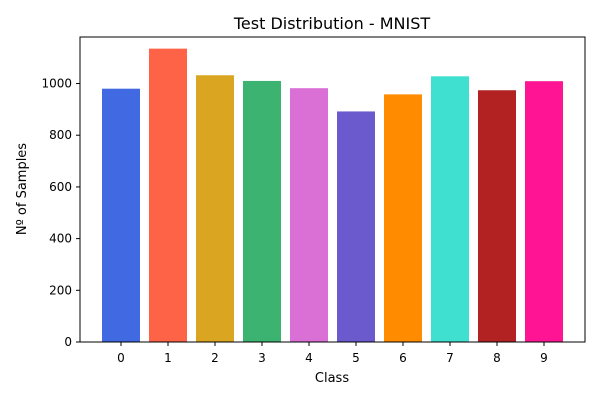 This screenshot has width=600, height=400. Describe the element at coordinates (356, 358) in the screenshot. I see `x-tick-label: 5` at that location.